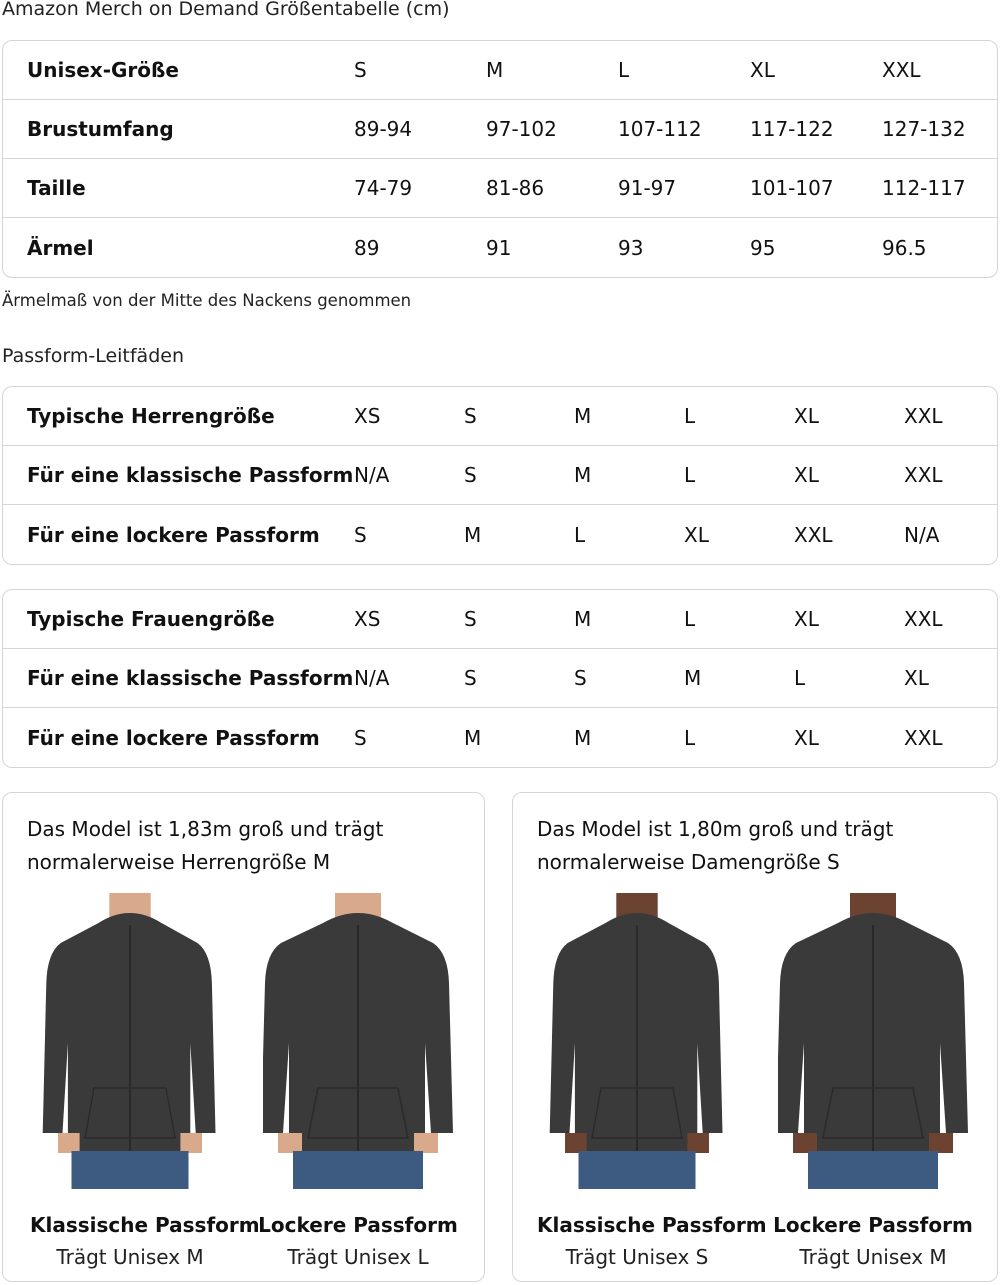  I want to click on table-cell: 95, so click(763, 247).